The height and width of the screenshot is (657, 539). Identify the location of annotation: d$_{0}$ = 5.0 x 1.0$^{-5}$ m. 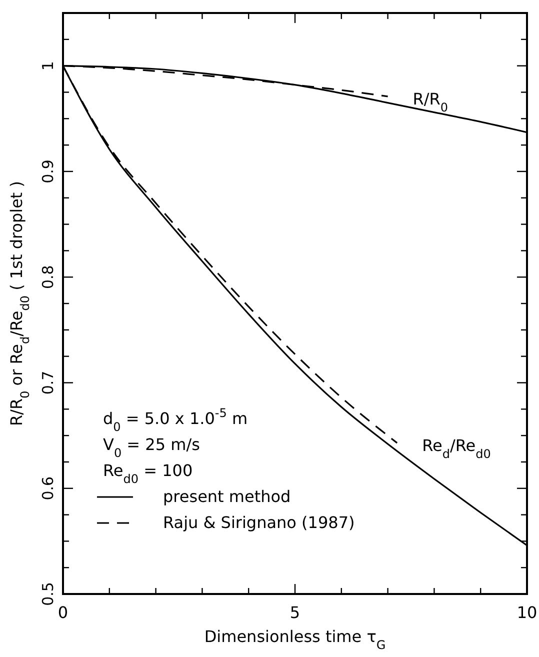
(175, 420).